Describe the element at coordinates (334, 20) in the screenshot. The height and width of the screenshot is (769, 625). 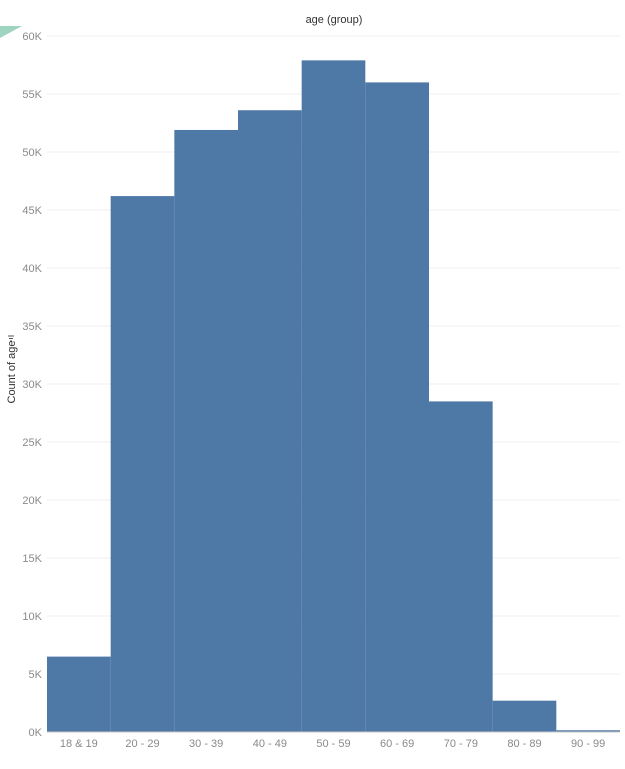
I see `chart-title: age (group)` at that location.